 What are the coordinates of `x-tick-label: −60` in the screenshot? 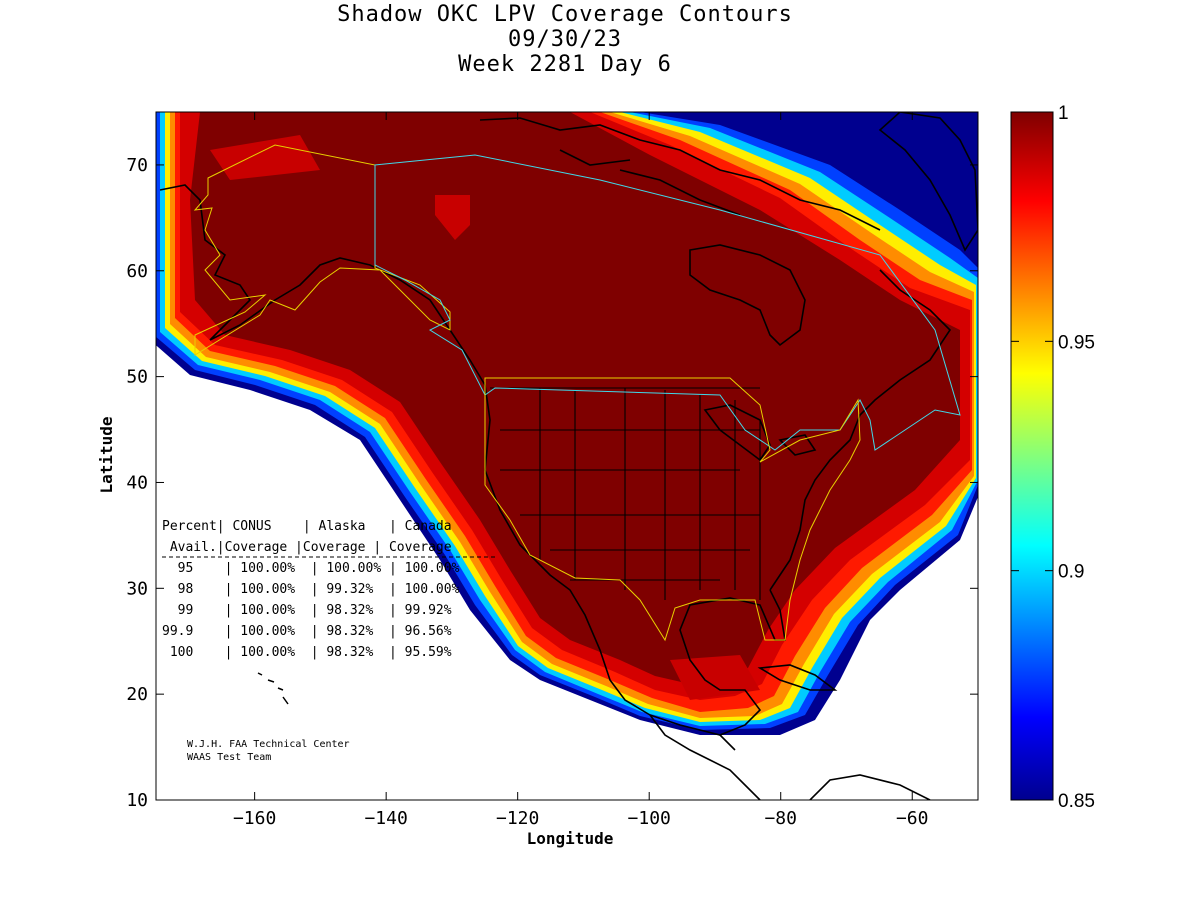 It's located at (912, 818).